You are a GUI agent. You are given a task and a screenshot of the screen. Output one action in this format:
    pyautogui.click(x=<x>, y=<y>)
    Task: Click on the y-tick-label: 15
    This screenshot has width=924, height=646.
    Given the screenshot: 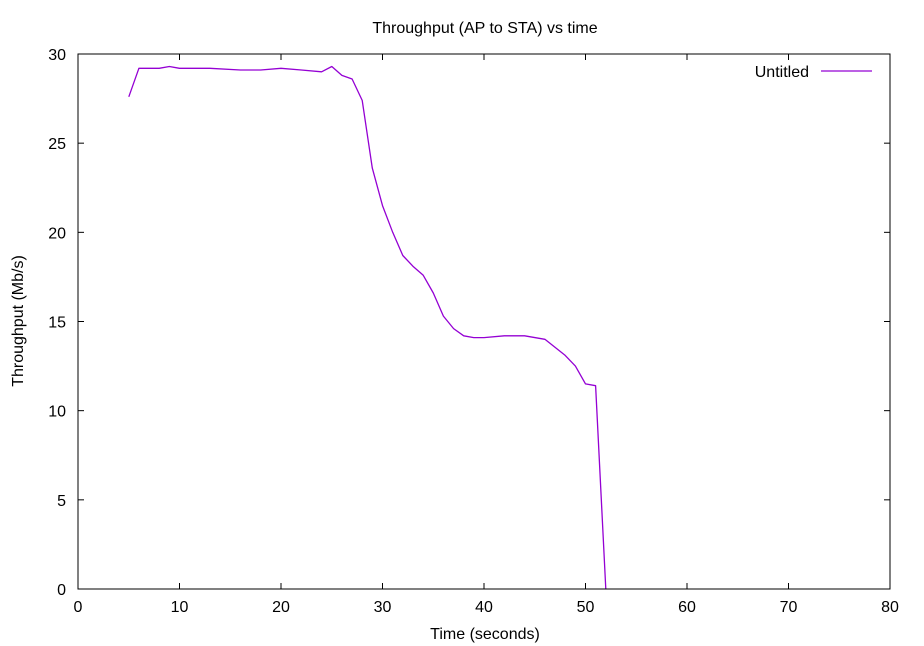 What is the action you would take?
    pyautogui.click(x=57, y=323)
    